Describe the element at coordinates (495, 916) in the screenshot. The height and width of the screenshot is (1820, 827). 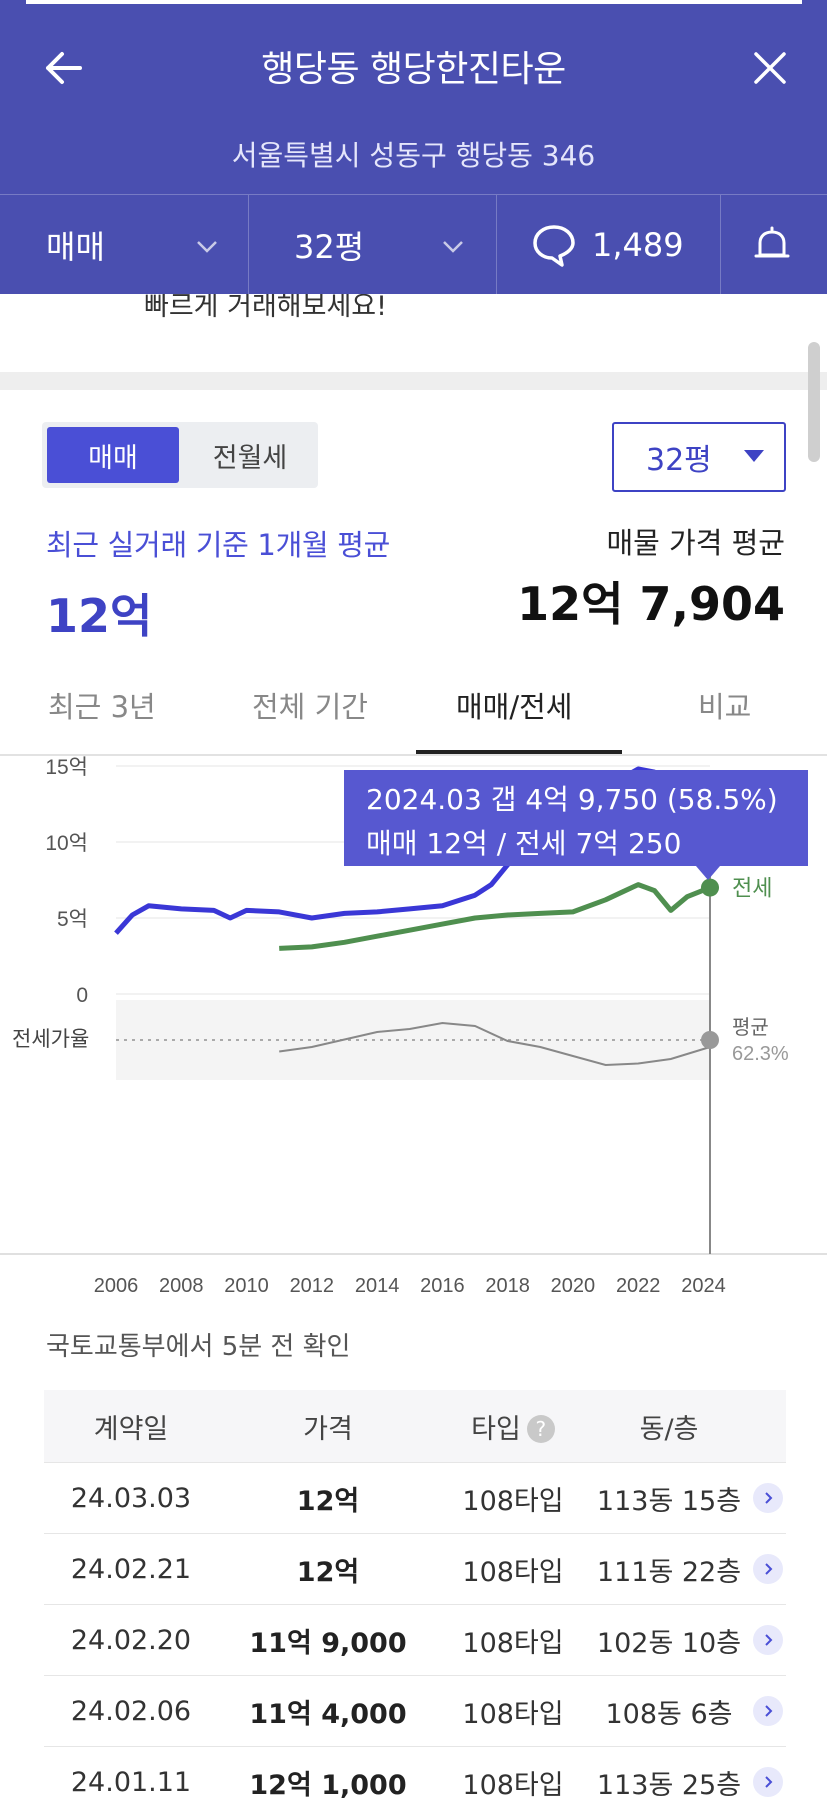
I see `series-line-rent` at that location.